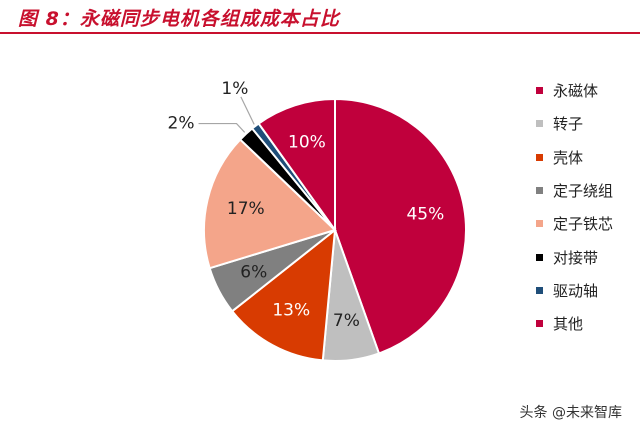 This screenshot has width=640, height=438. I want to click on slice-value-label-4: 17%, so click(246, 209).